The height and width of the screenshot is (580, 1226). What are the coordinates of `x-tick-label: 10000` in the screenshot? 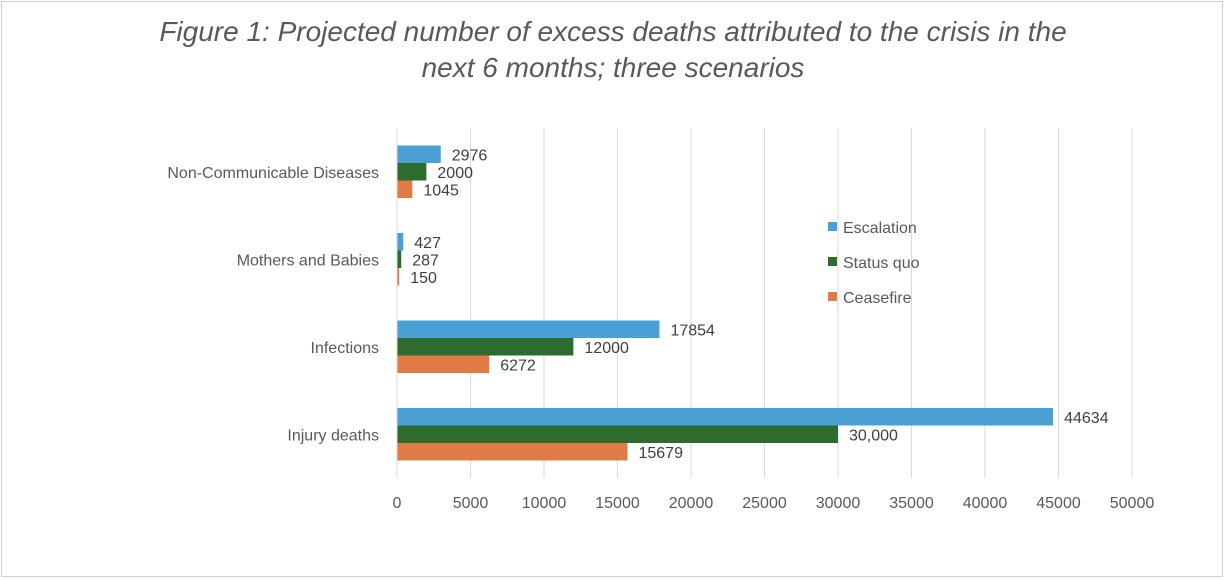 It's located at (544, 503).